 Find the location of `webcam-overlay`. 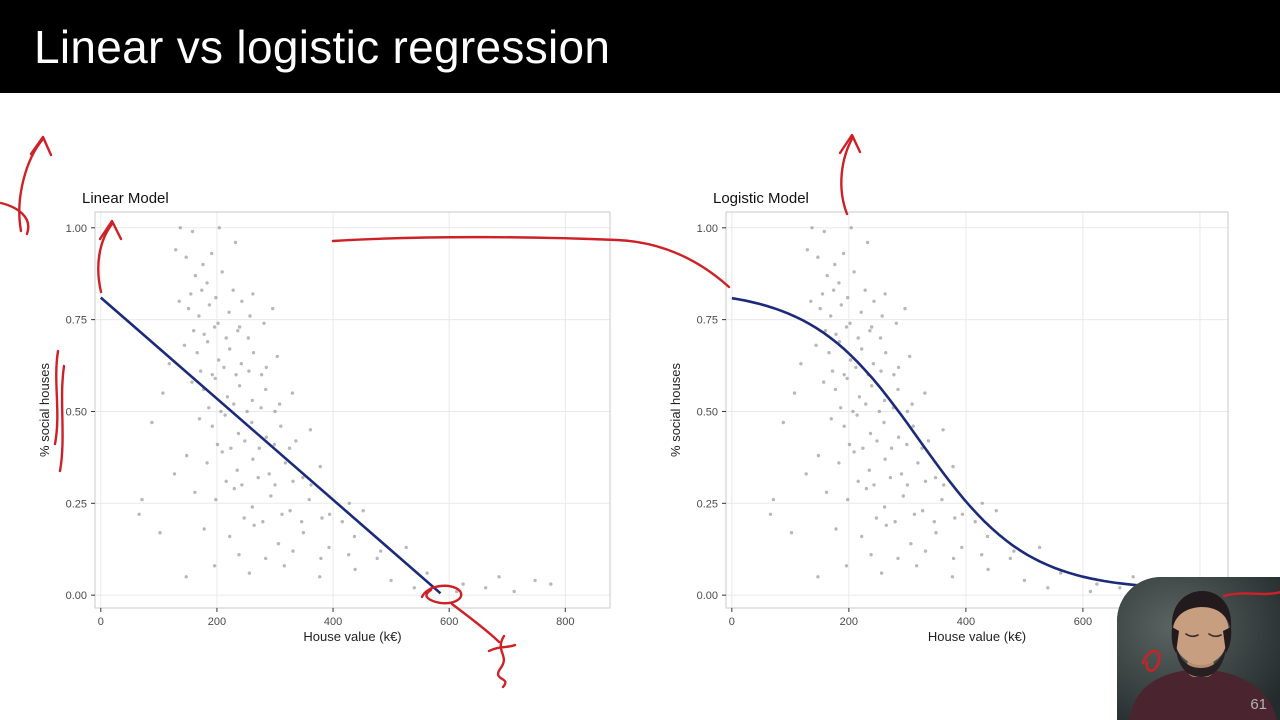

webcam-overlay is located at coordinates (1198, 648).